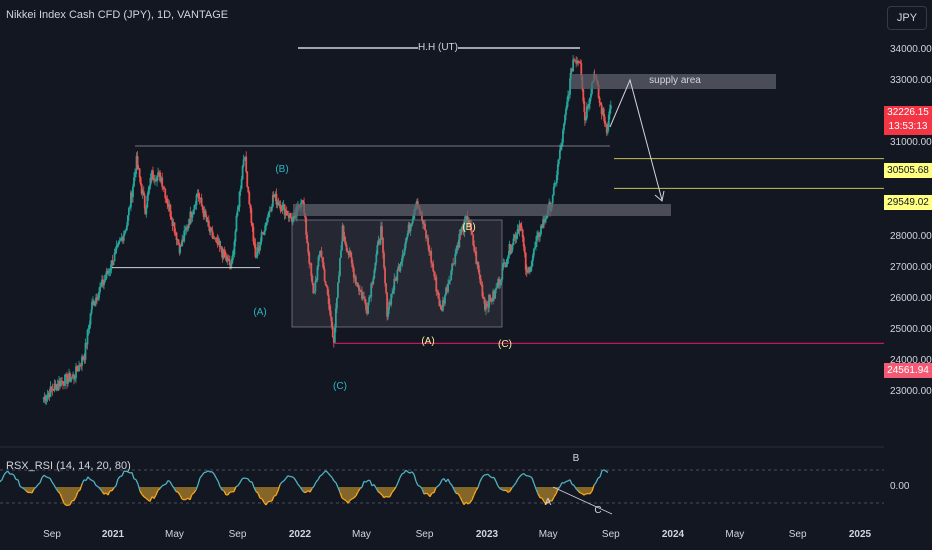 The width and height of the screenshot is (932, 550). I want to click on projection-arrow, so click(636, 139).